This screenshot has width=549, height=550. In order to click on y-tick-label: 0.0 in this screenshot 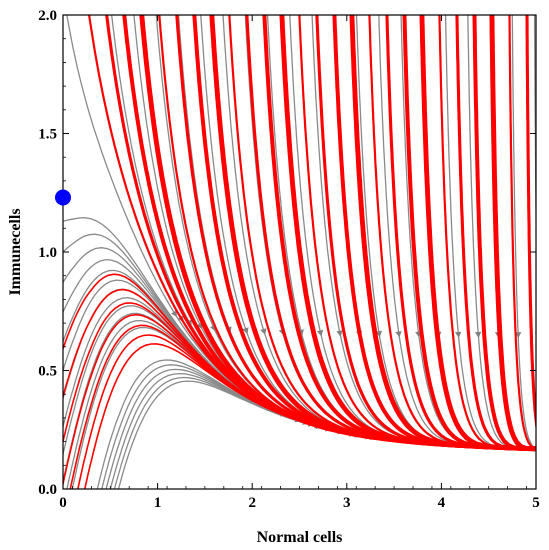, I will do `click(47, 490)`.